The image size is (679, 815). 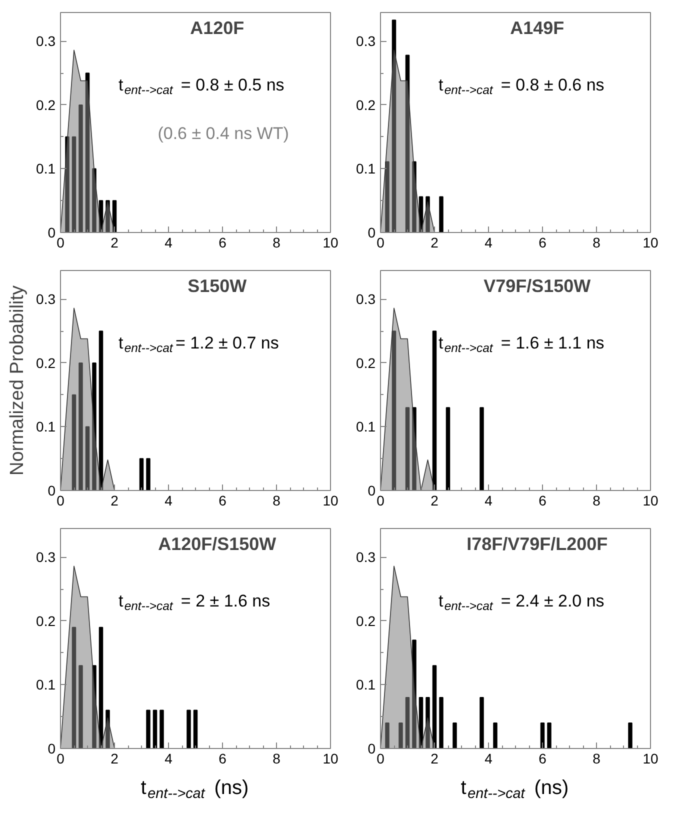 I want to click on chart-title: V79F/S150W, so click(x=537, y=286).